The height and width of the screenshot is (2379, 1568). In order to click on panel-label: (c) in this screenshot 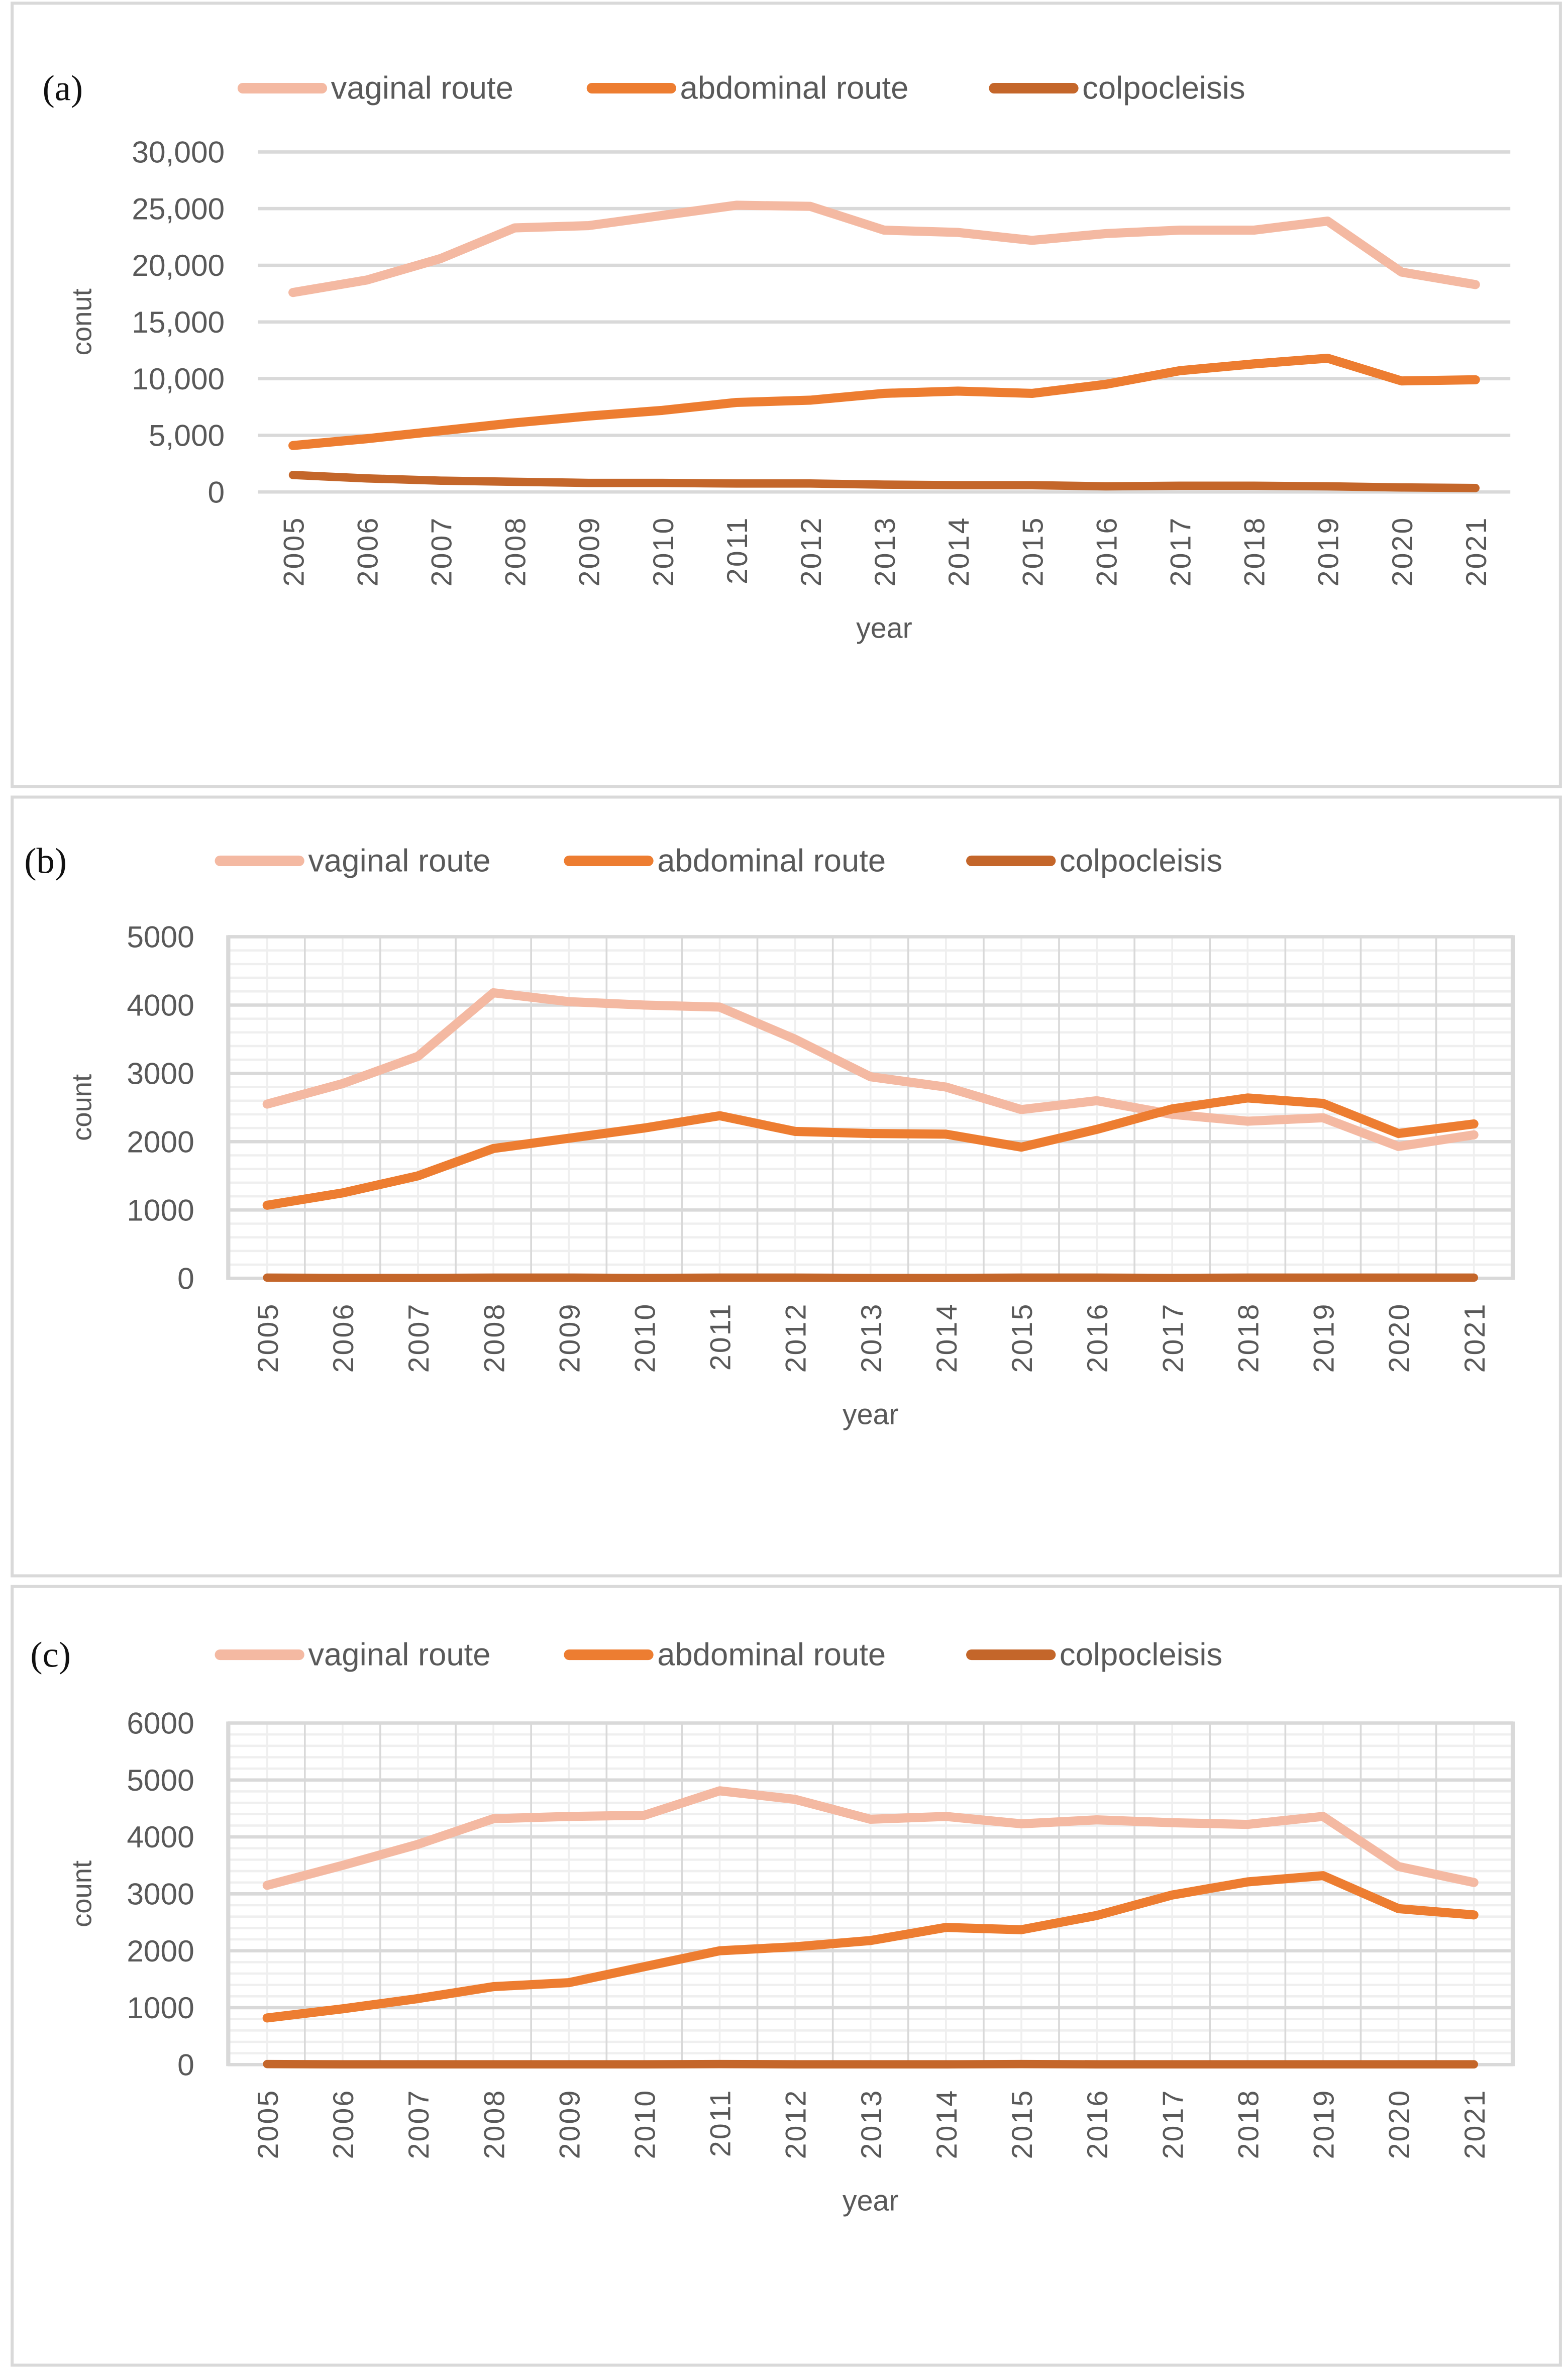, I will do `click(50, 1654)`.